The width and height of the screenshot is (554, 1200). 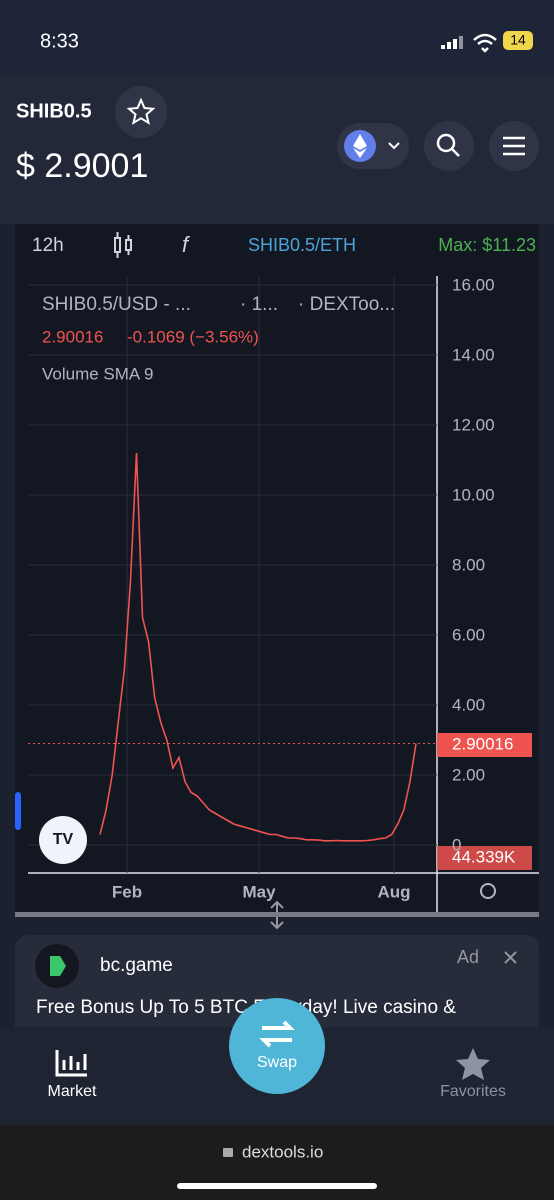 What do you see at coordinates (277, 914) in the screenshot?
I see `panel-divider` at bounding box center [277, 914].